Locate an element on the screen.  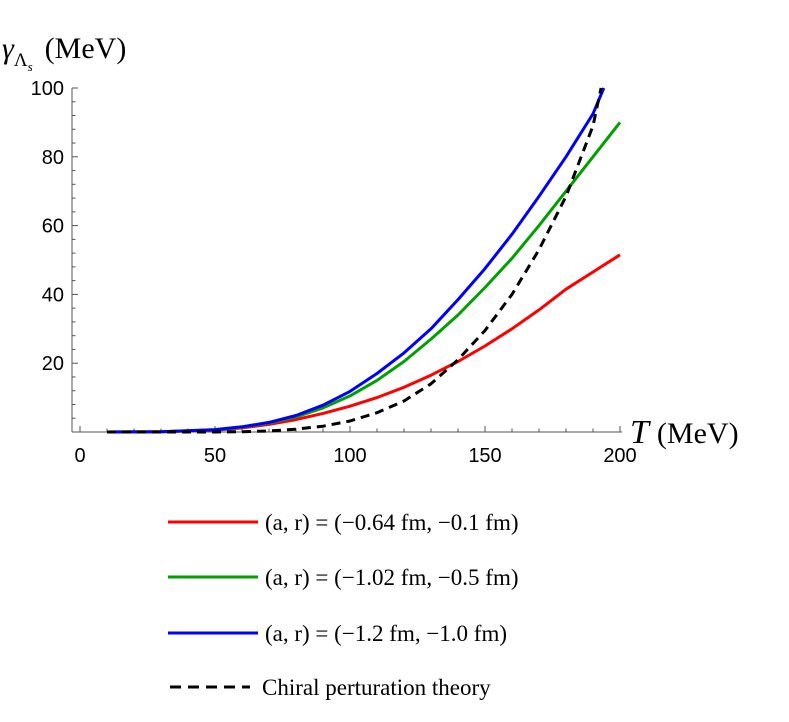
x-tick-label: 0 is located at coordinates (79, 456).